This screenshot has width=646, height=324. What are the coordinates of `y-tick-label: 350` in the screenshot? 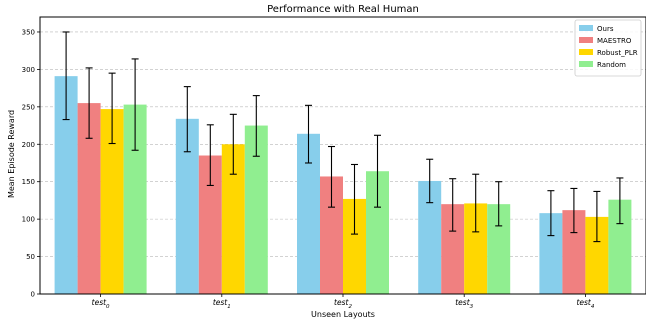 It's located at (28, 32).